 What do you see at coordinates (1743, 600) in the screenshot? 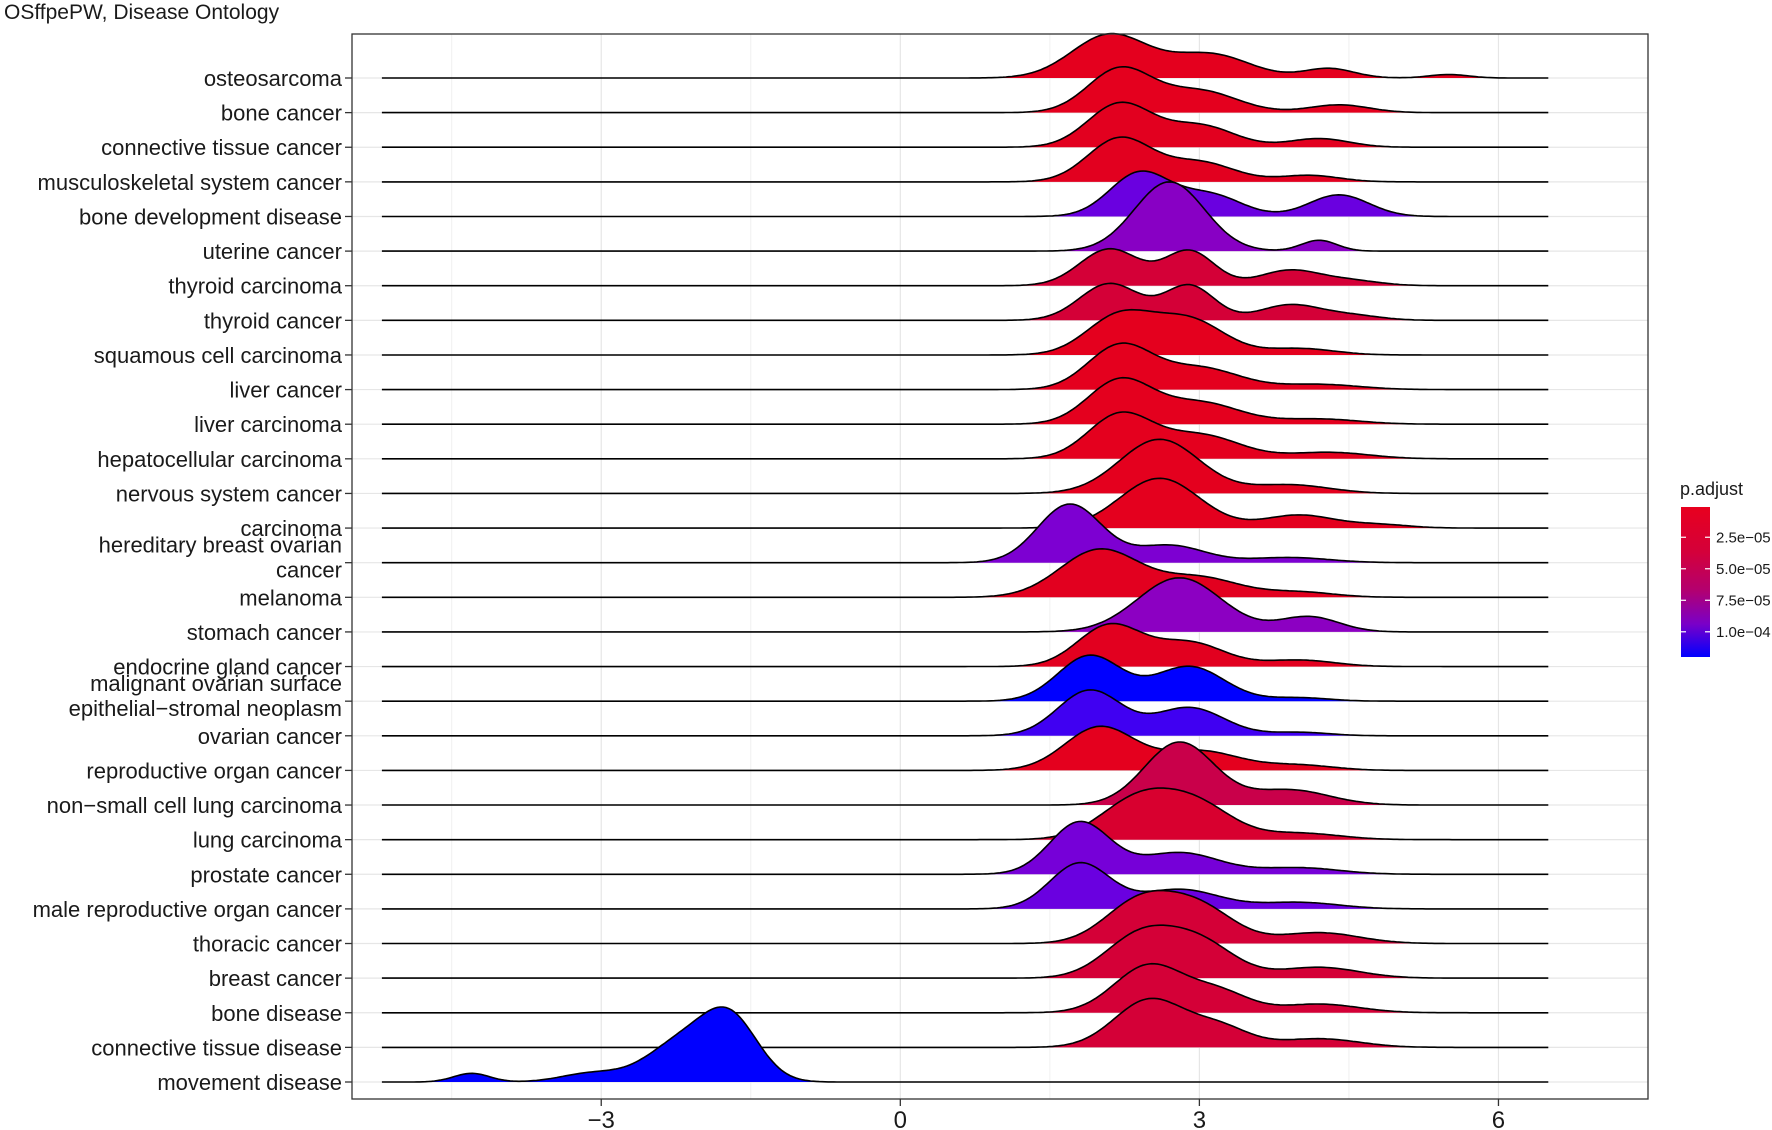
I see `legend-tick-label: 7.5e−05` at bounding box center [1743, 600].